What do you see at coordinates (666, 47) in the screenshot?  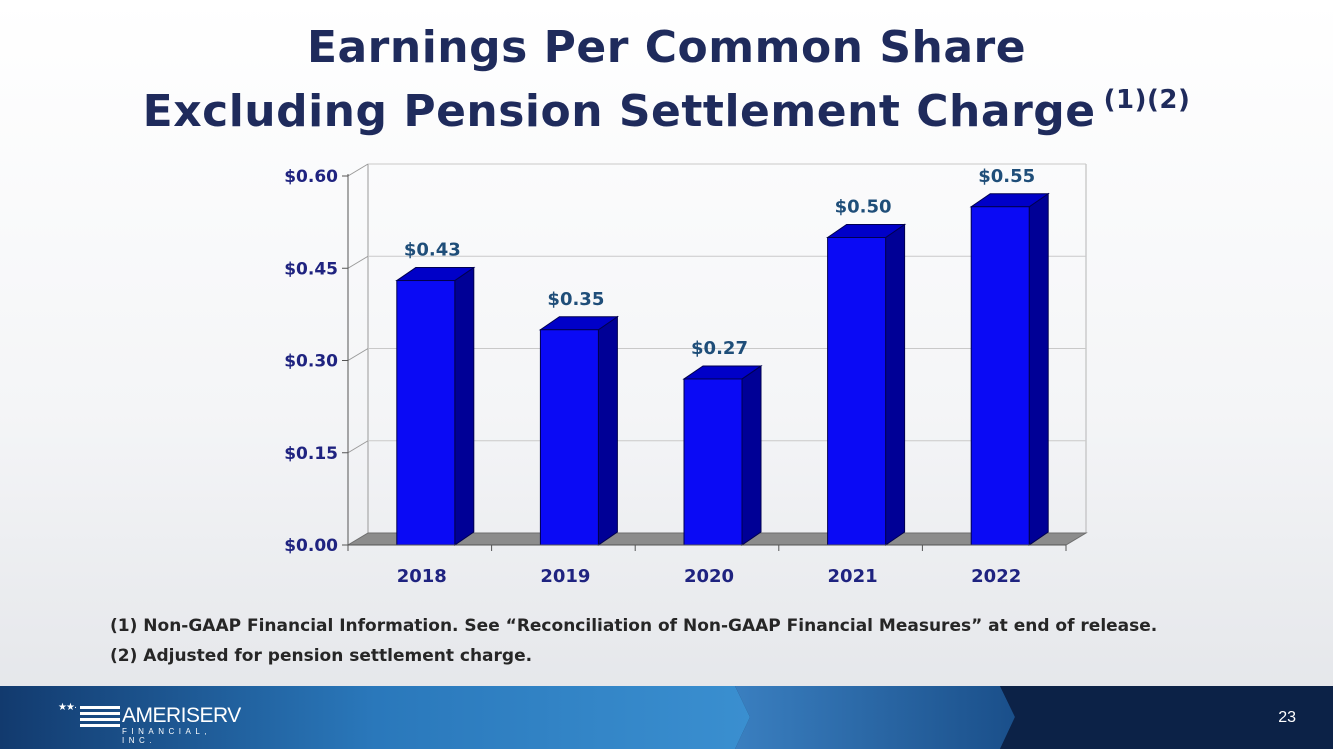 I see `title-line-1: Earnings Per Common Share` at bounding box center [666, 47].